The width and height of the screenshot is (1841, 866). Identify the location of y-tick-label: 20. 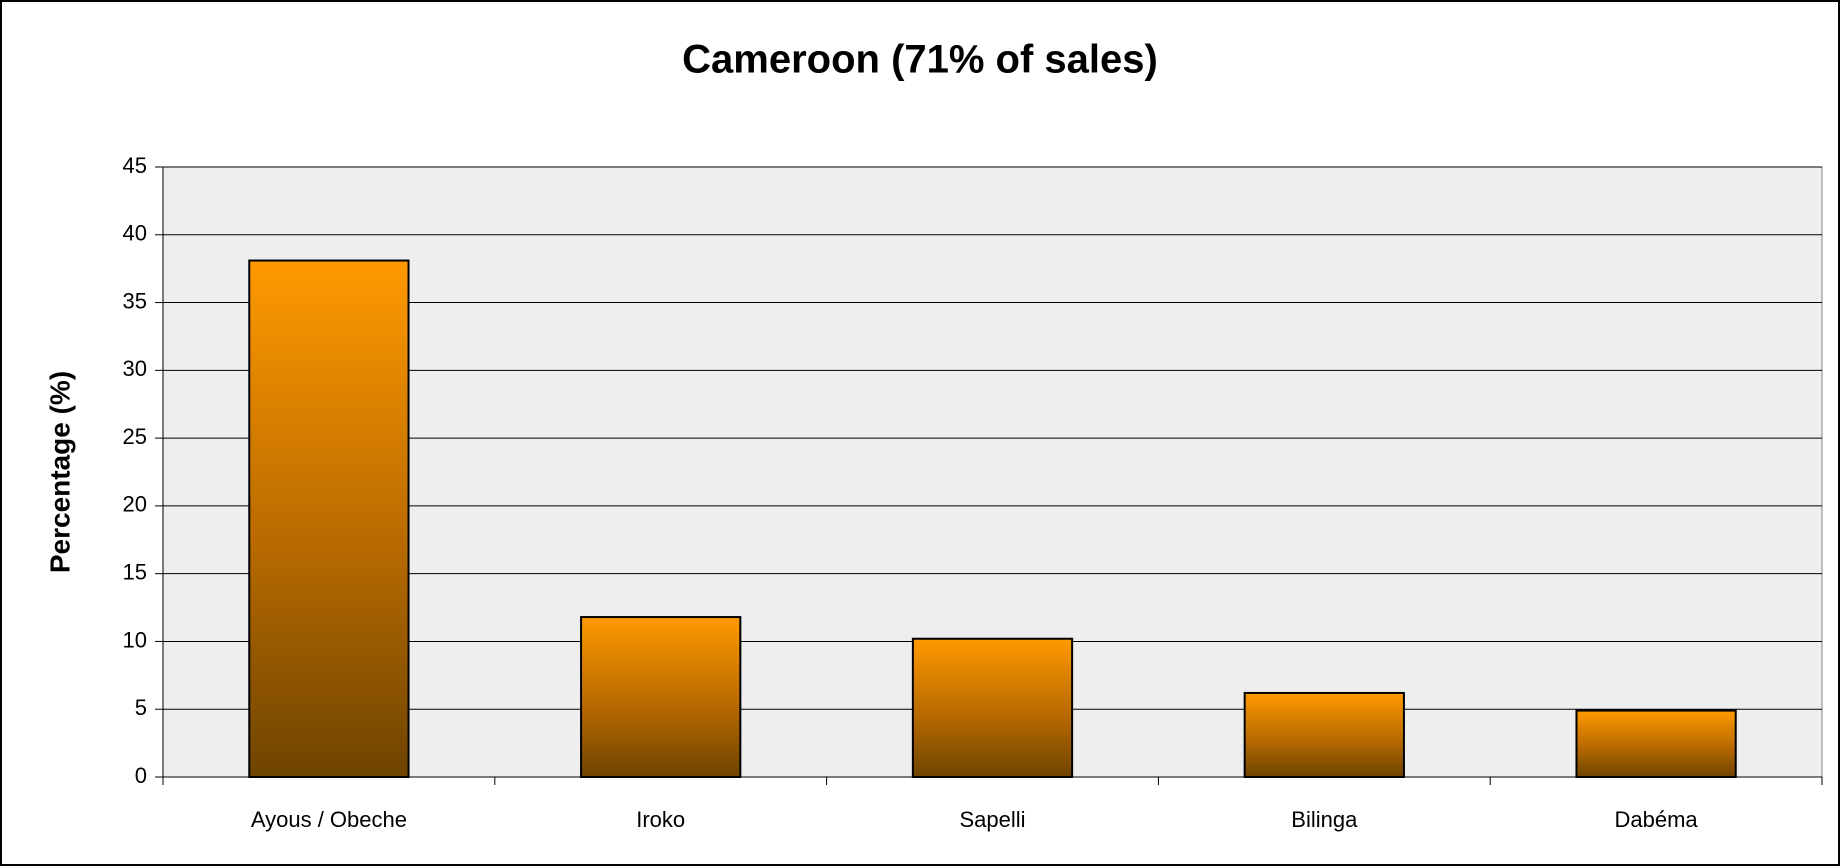
(135, 504).